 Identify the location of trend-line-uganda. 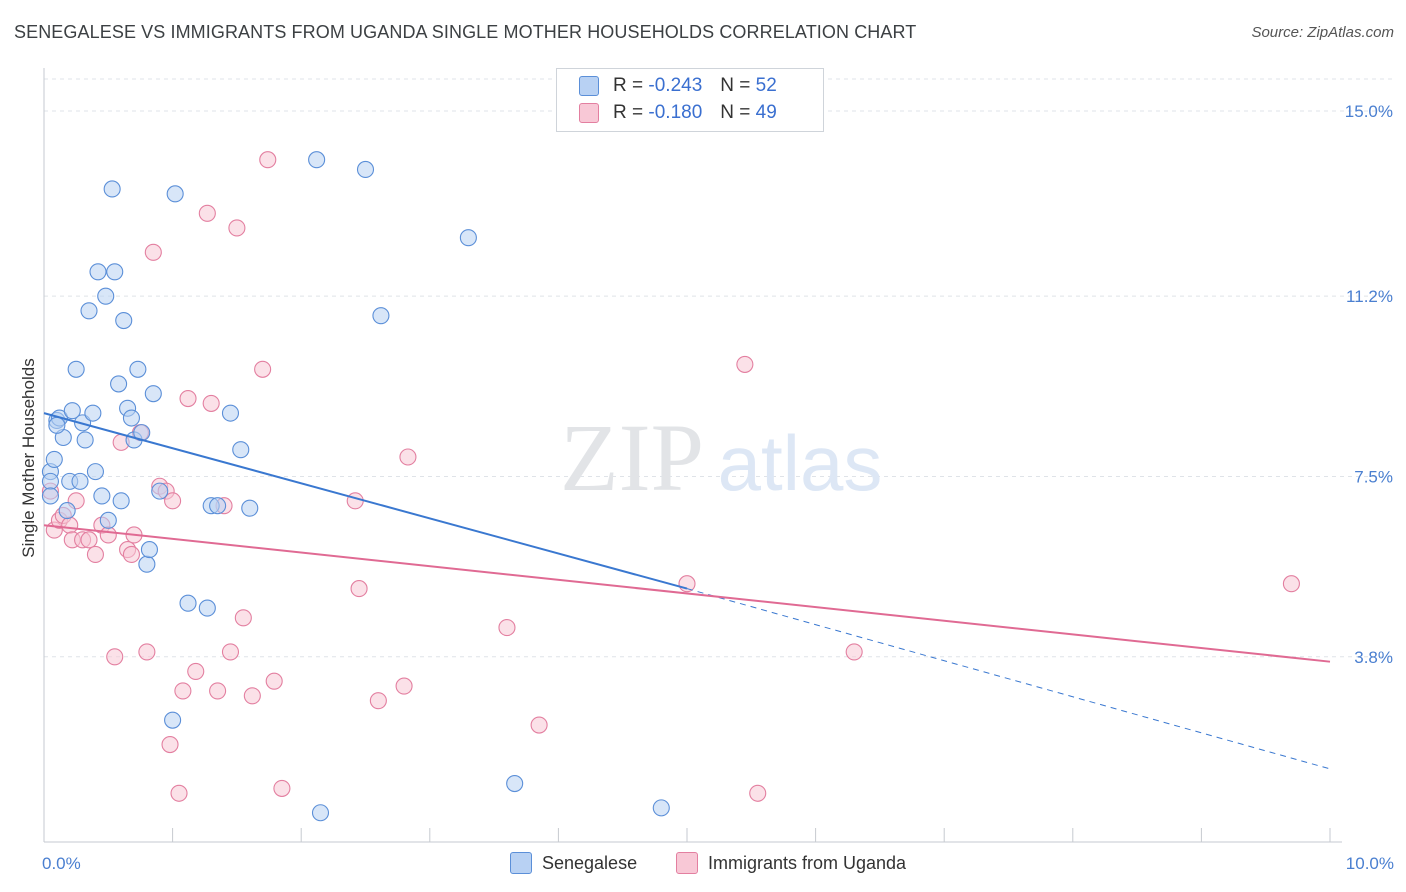
(687, 593).